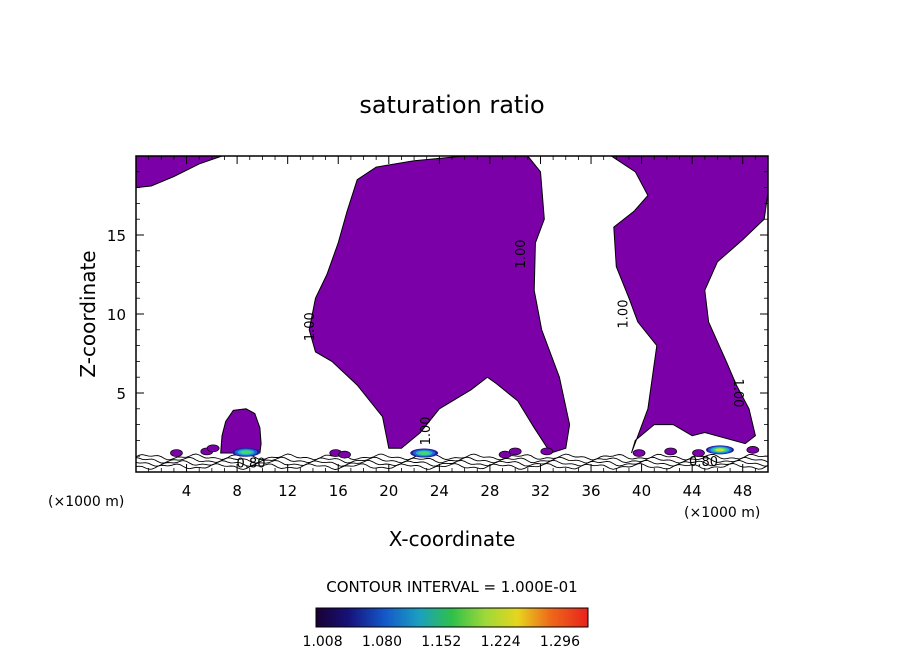  I want to click on y-tick-label: 5, so click(121, 394).